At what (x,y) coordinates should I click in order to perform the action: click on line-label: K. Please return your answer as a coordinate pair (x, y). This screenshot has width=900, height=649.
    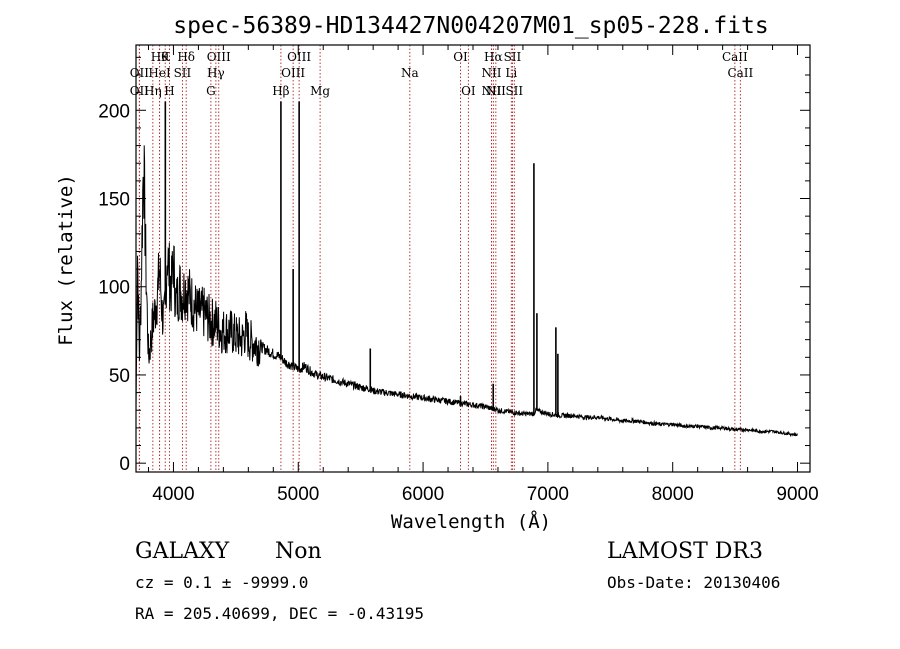
    Looking at the image, I should click on (166, 57).